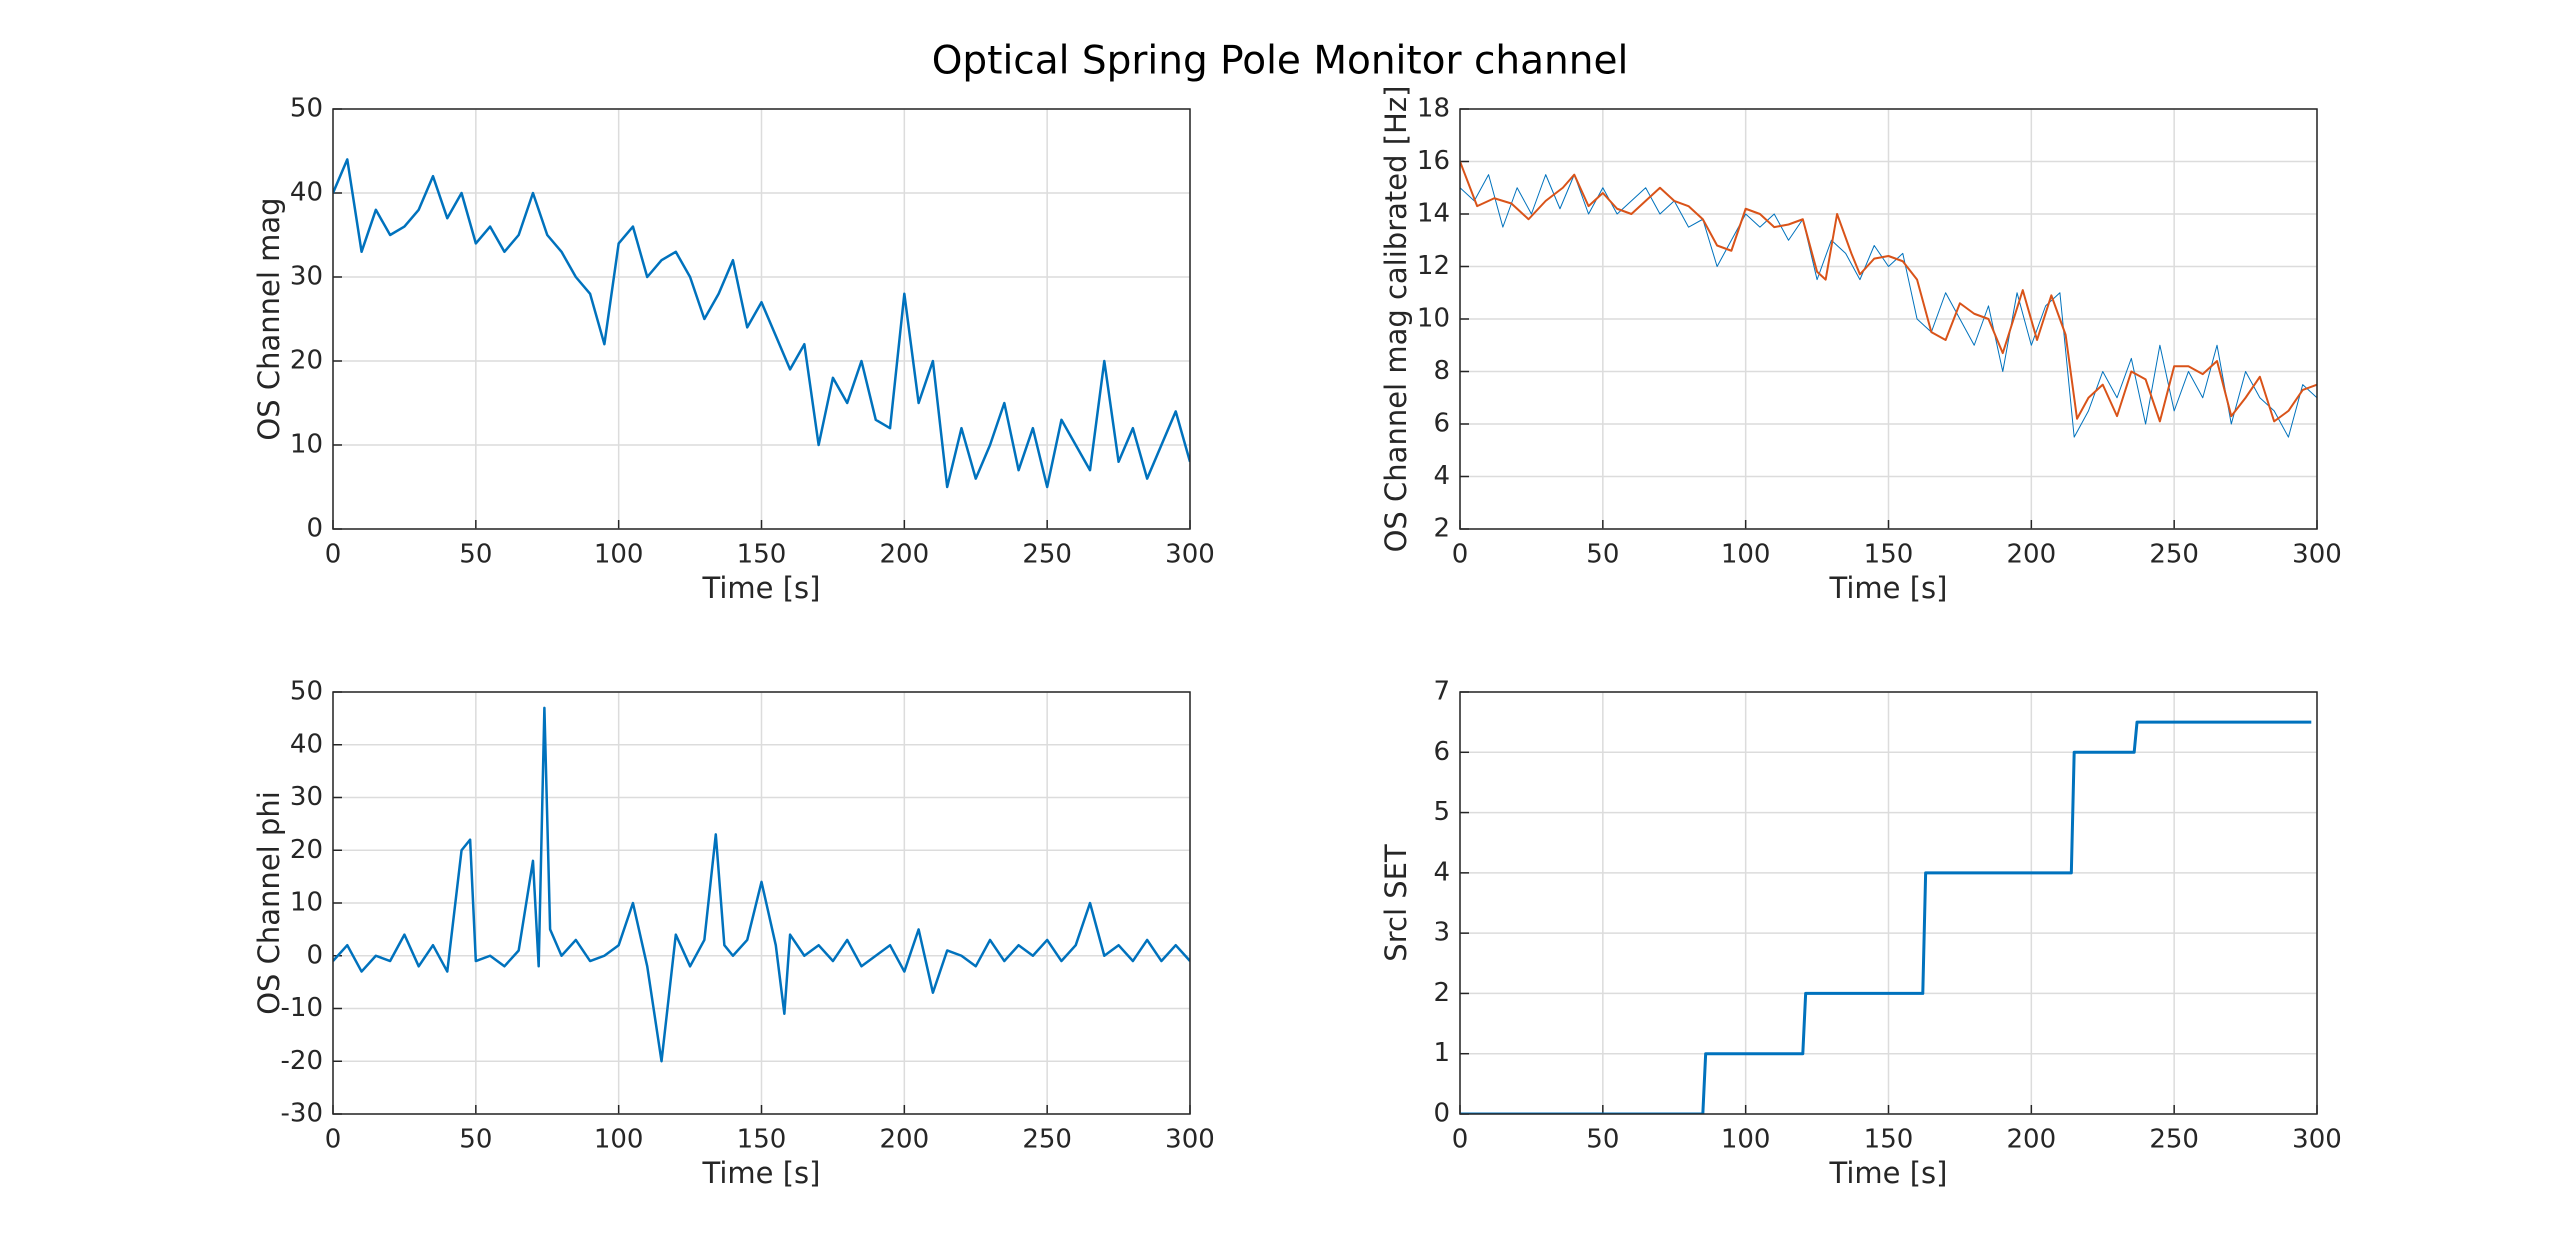 The height and width of the screenshot is (1251, 2560). I want to click on y-axis-label: OS Channel mag calibrated [Hz], so click(1396, 319).